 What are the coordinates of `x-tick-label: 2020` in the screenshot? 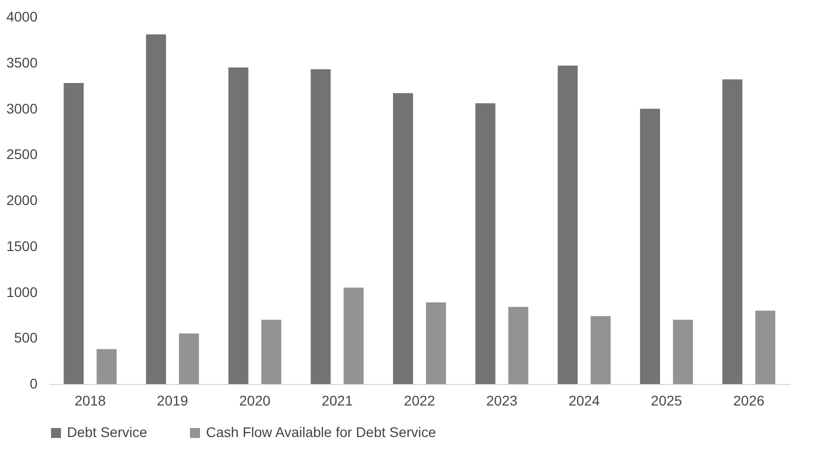 It's located at (255, 400).